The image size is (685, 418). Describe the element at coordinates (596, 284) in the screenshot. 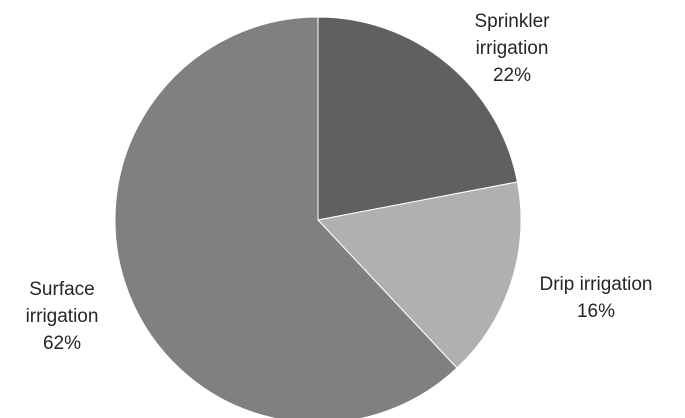

I see `pie-label-line: Drip irrigation` at that location.